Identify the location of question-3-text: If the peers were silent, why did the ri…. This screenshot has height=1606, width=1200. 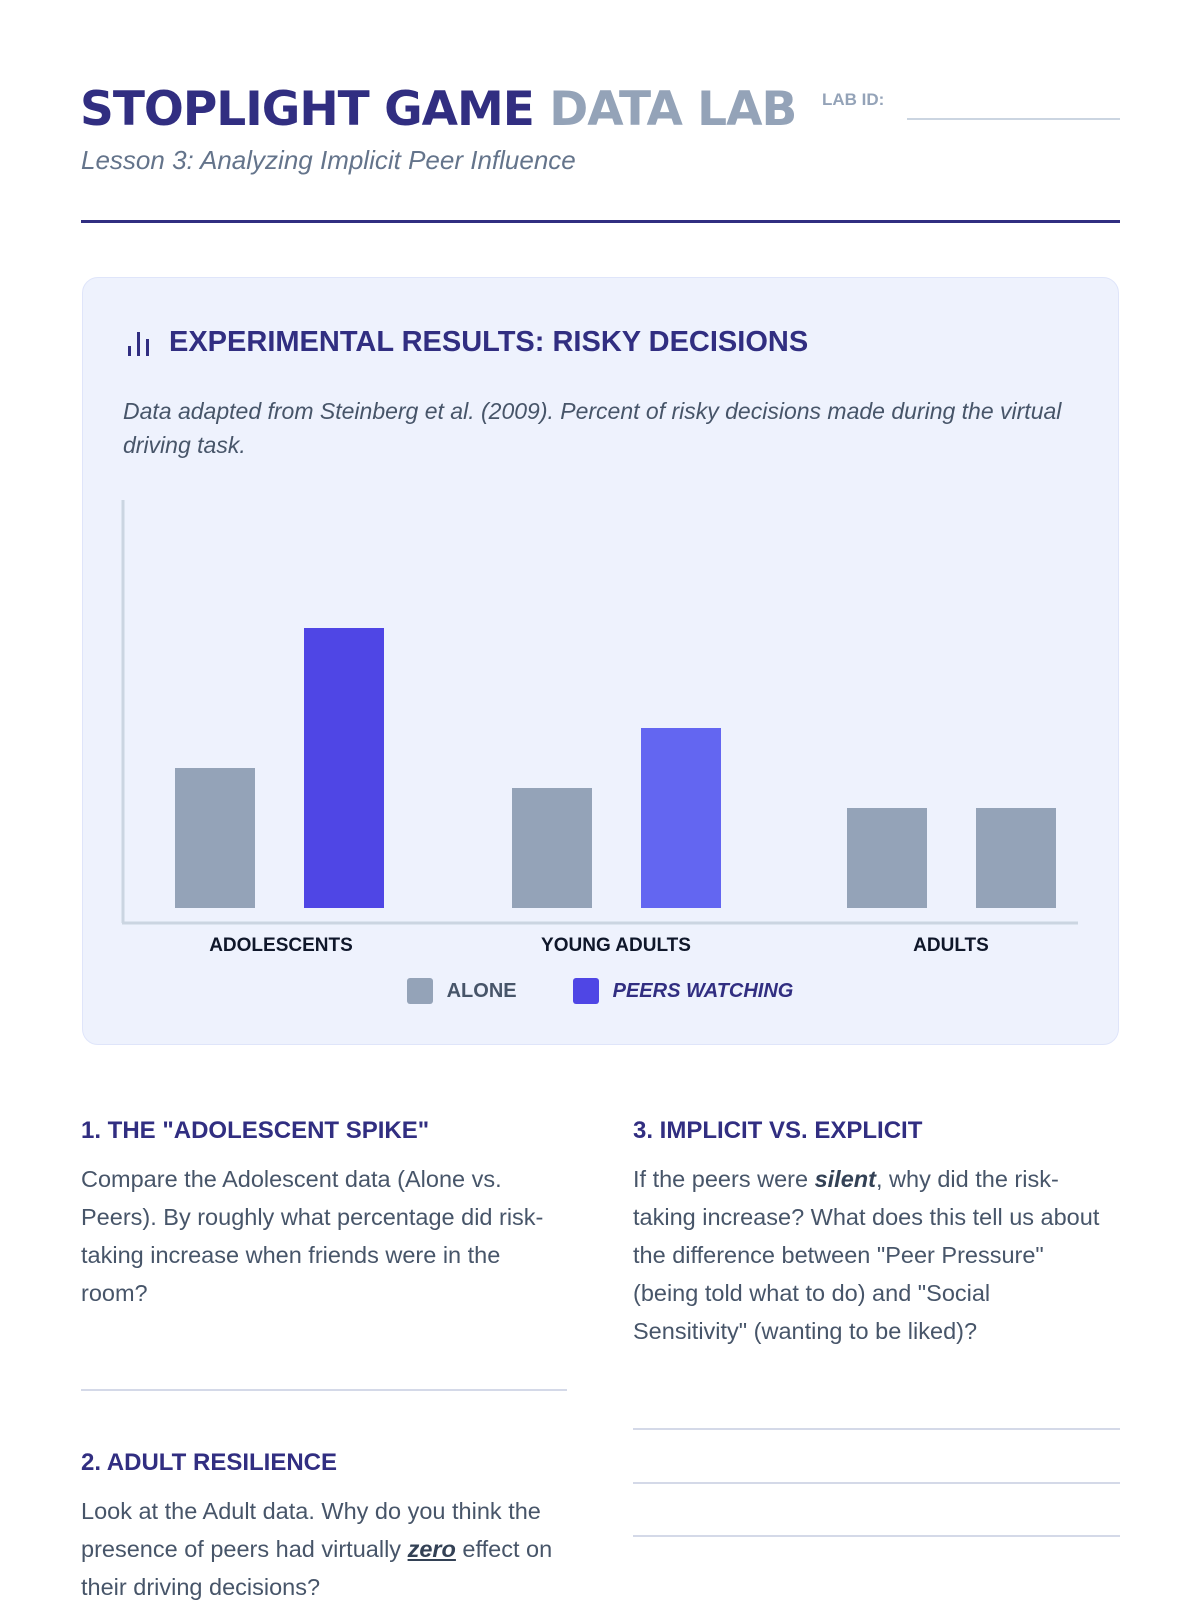
(868, 1255).